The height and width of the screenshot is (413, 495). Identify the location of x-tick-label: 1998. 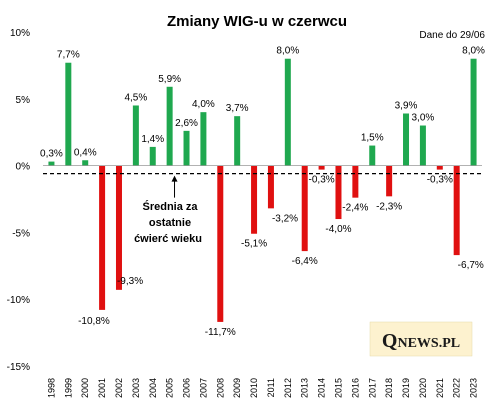
(51, 388).